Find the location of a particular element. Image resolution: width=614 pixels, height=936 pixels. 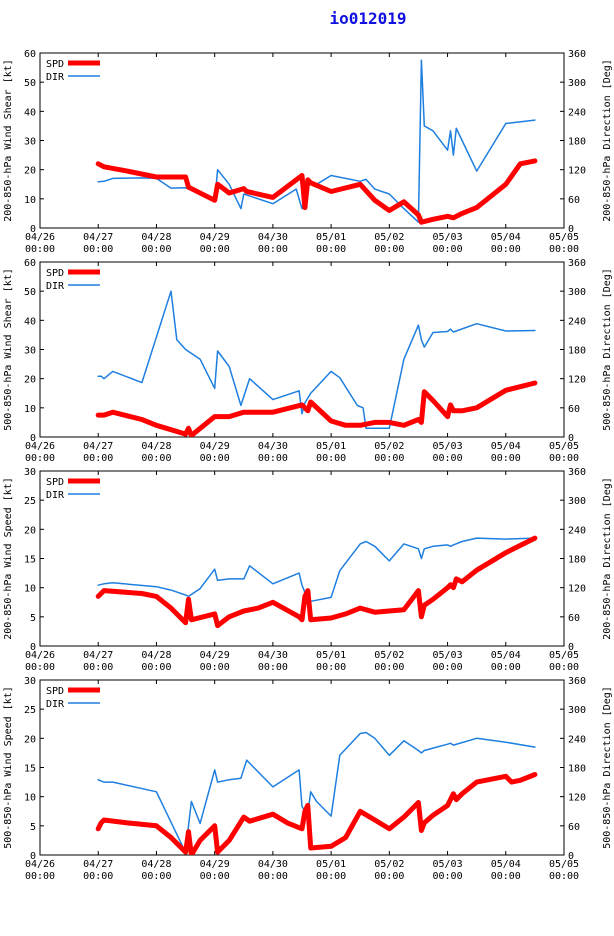

y2-axis-label: 500-850-hPa Direction [Deg] is located at coordinates (607, 349).